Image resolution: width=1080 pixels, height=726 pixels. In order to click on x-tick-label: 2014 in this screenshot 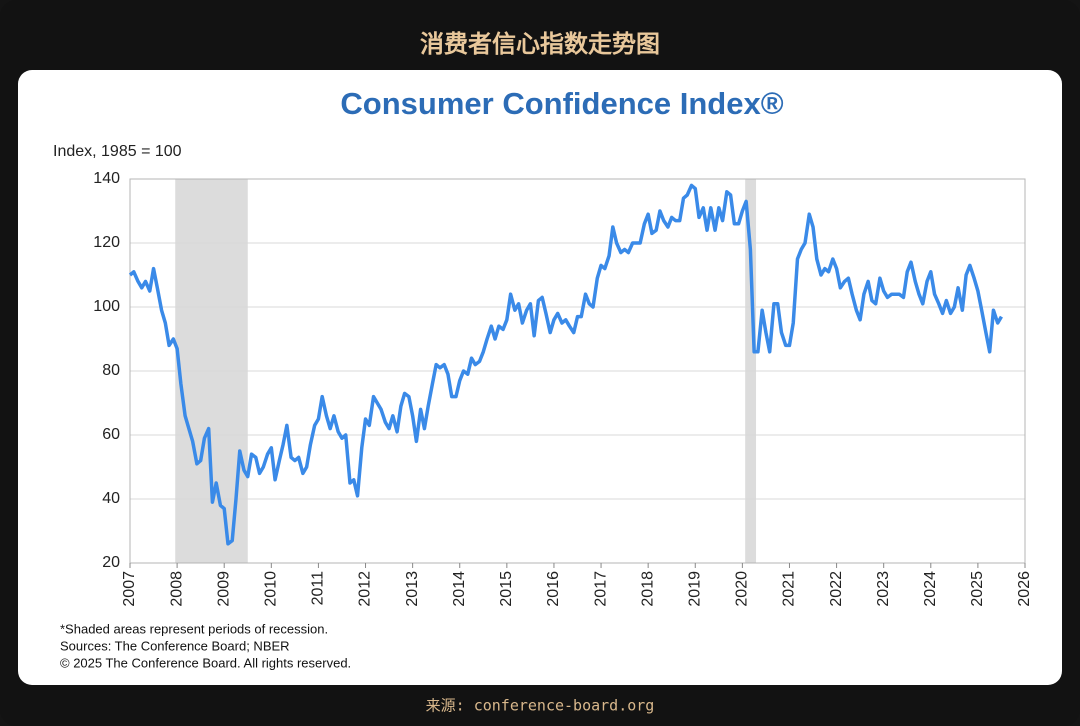, I will do `click(459, 589)`.